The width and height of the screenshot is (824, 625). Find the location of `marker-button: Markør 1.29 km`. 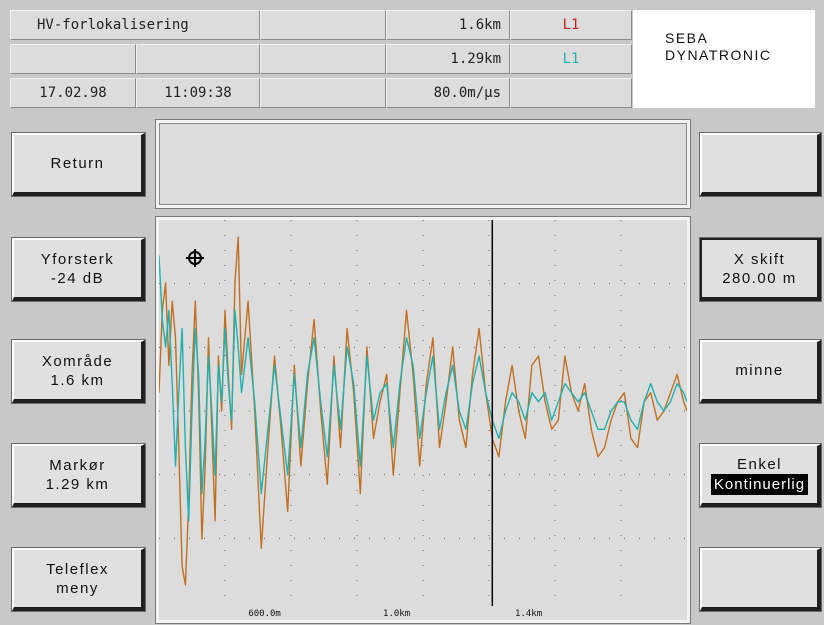

marker-button: Markør 1.29 km is located at coordinates (78, 475).